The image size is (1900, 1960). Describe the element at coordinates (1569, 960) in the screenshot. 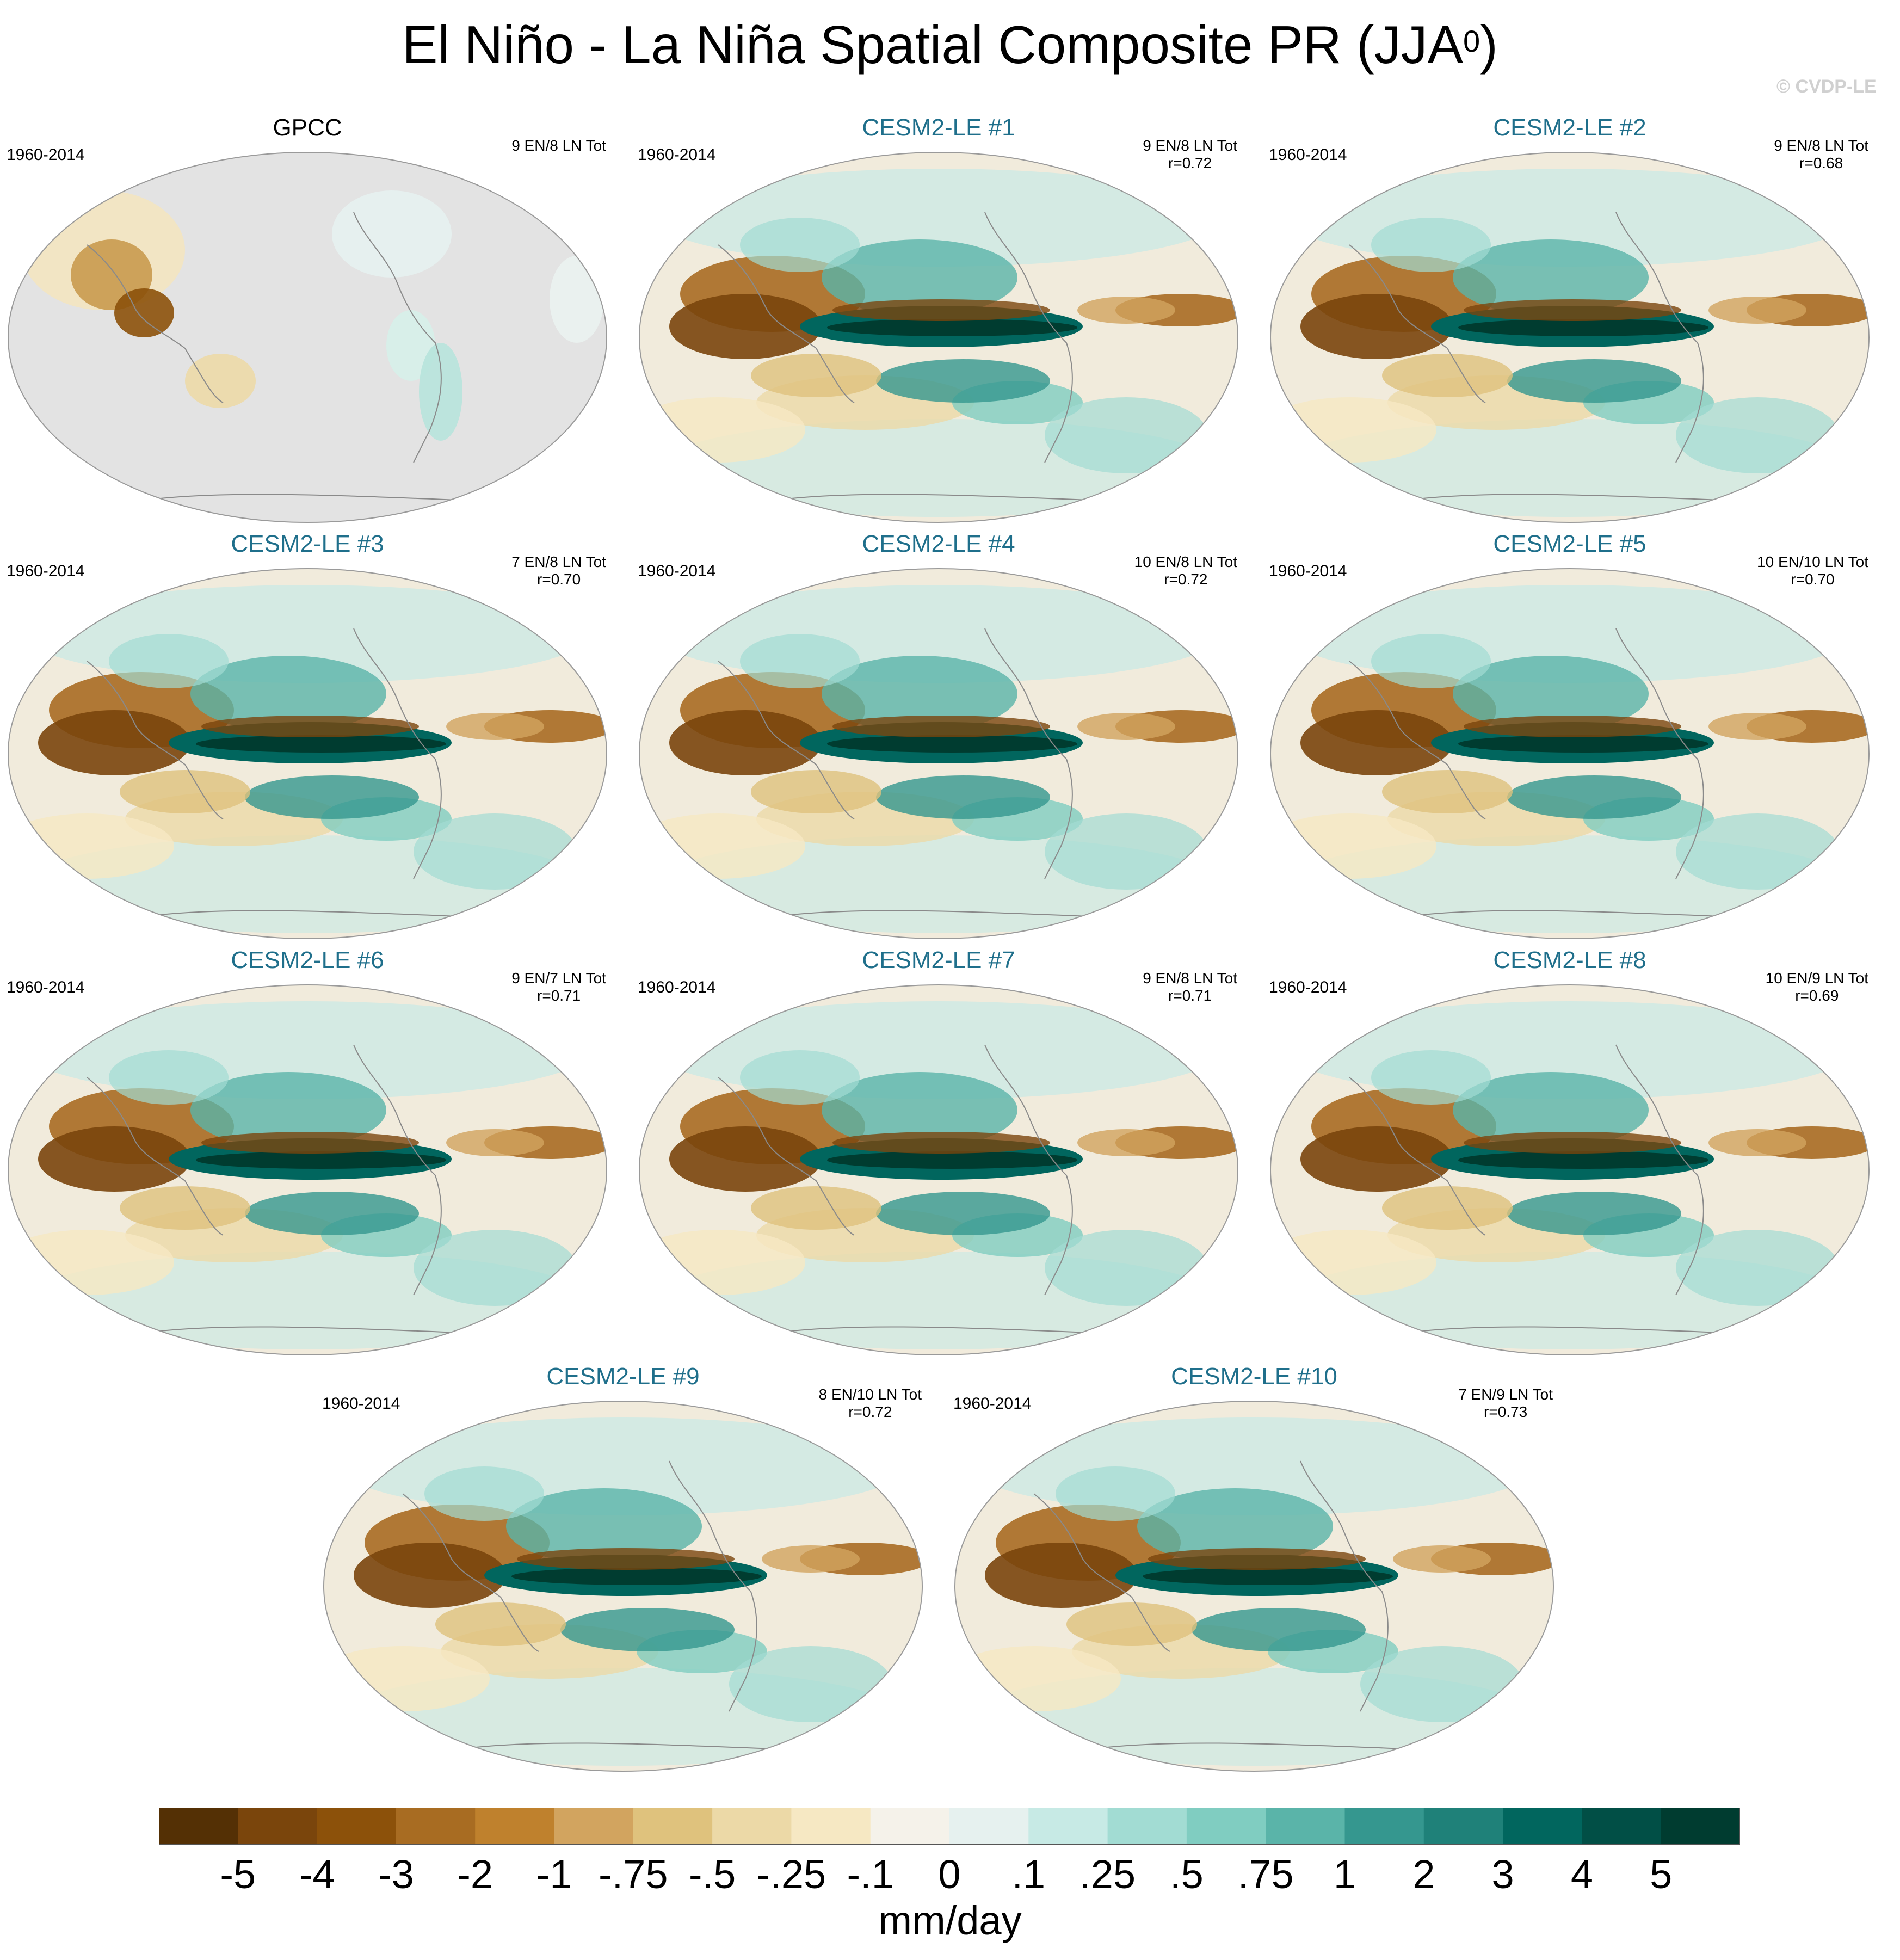

I see `panel-title: CESM2-LE #8` at that location.